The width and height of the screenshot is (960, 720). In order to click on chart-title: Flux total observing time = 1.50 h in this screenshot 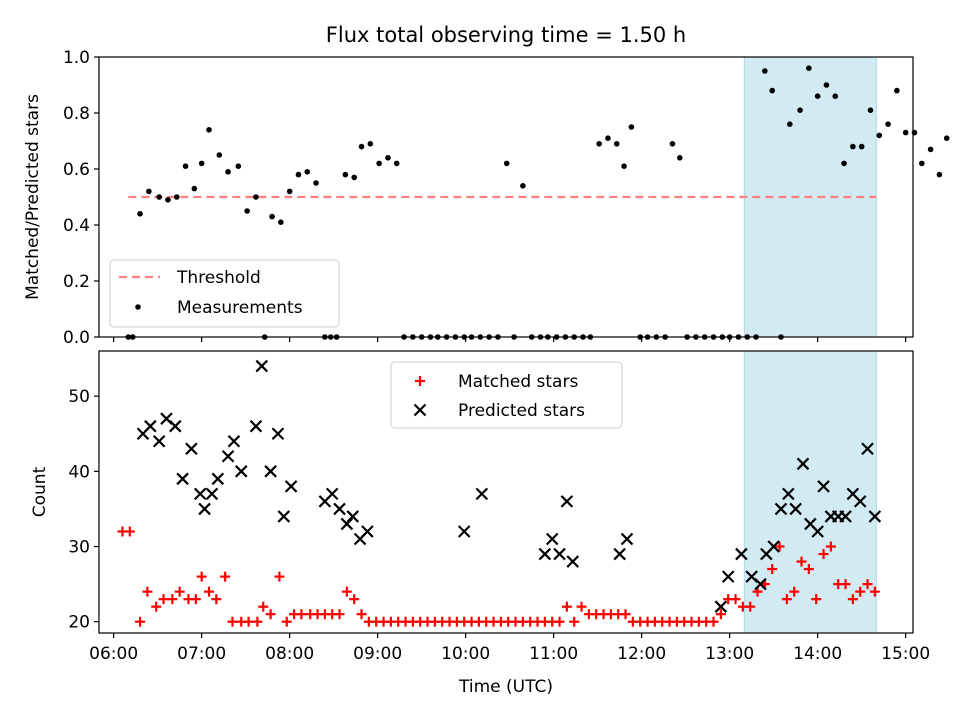, I will do `click(506, 35)`.